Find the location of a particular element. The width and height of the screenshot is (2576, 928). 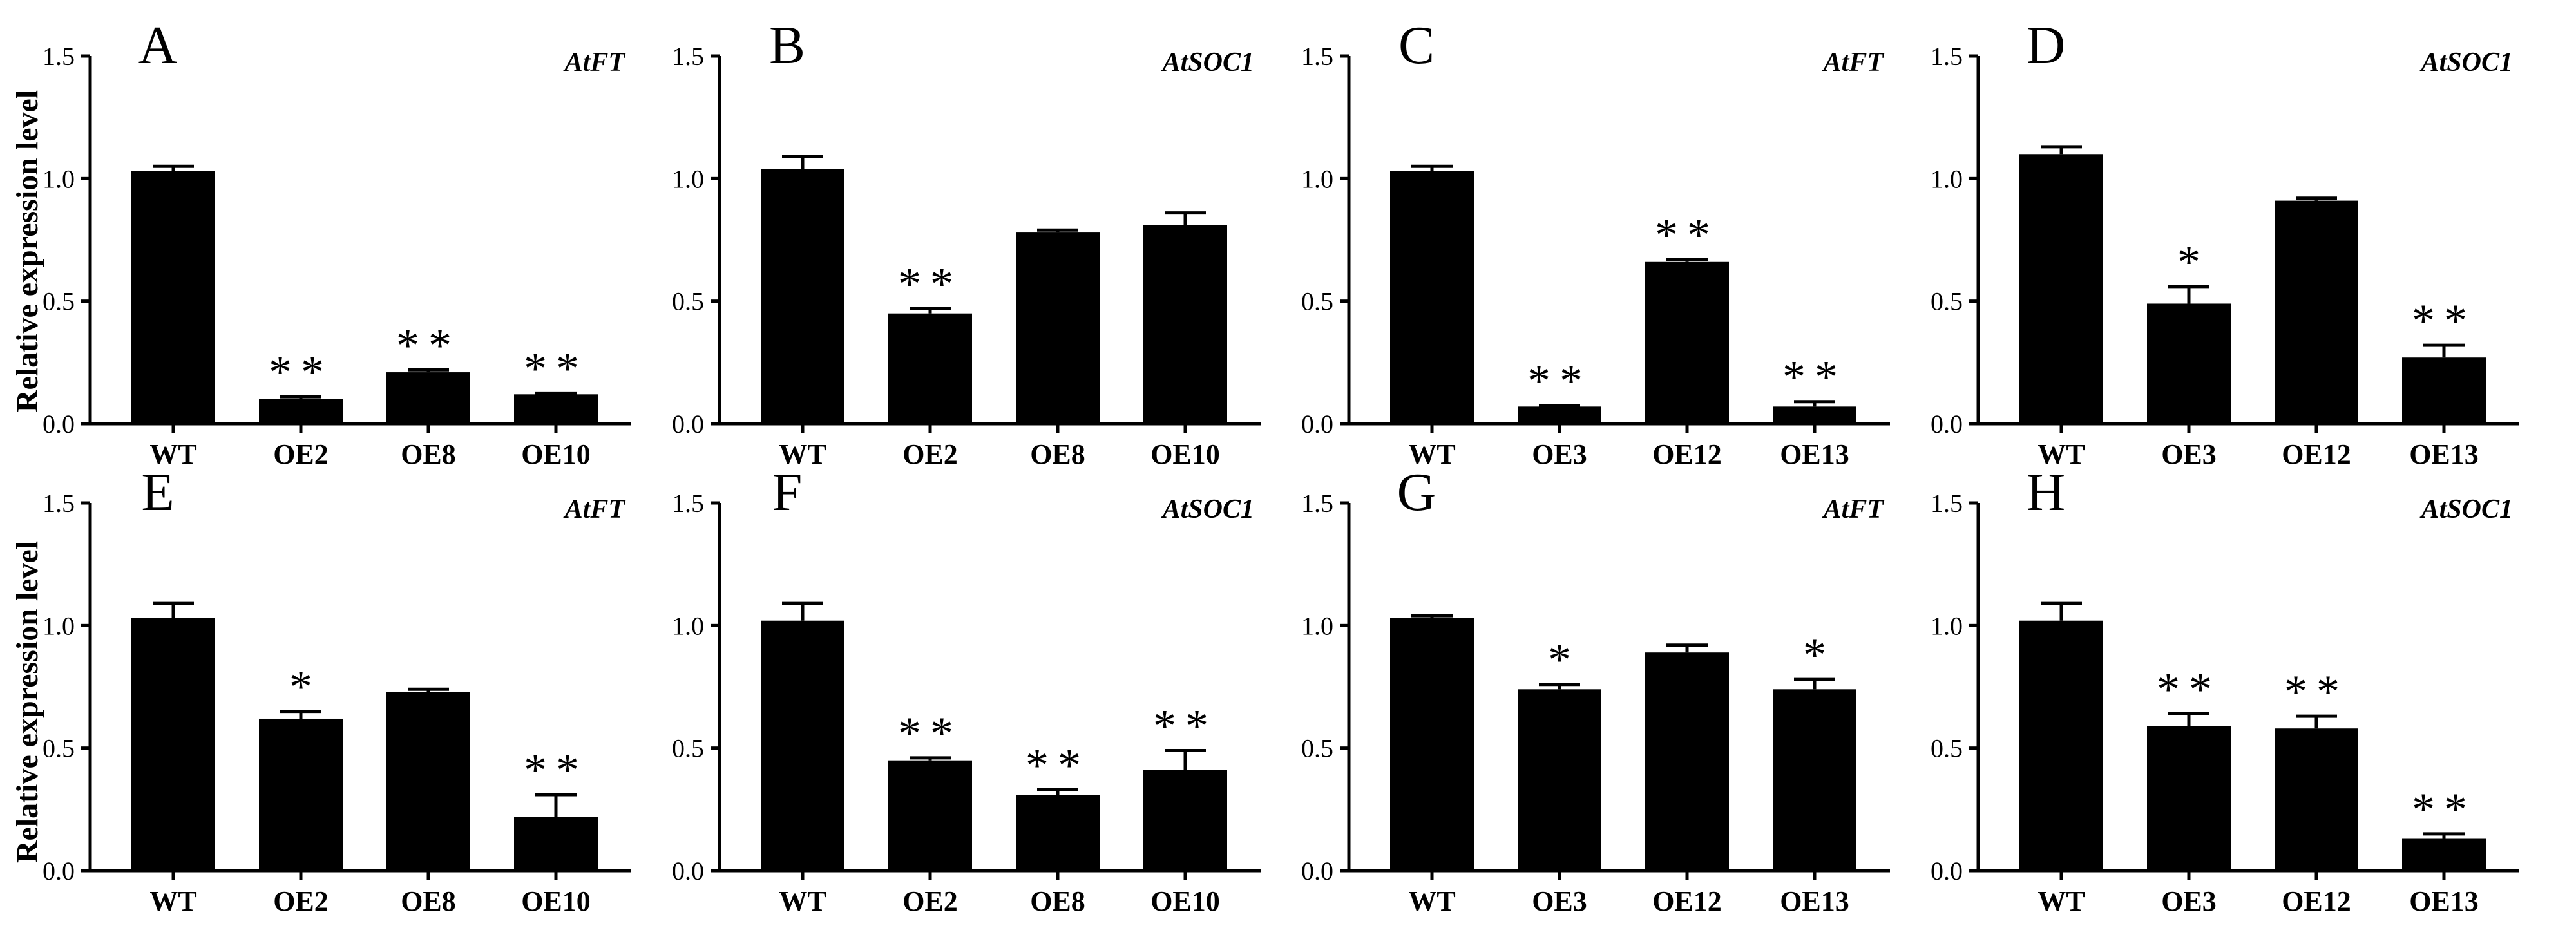

panel-d: 0.0 0.5 1.0 1.5 WT OE3 * OE12 OE13 ** D AtSOC1 is located at coordinates (2225, 242).